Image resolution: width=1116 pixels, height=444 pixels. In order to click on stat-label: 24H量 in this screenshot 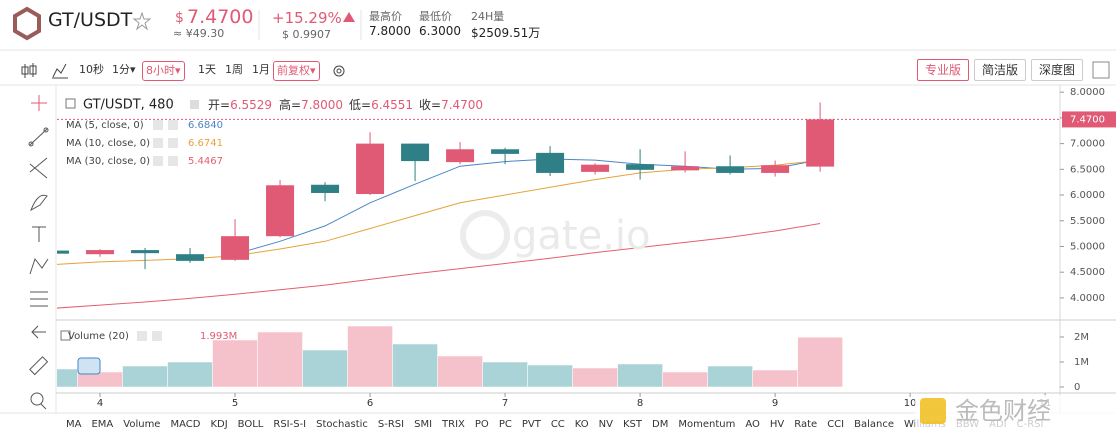, I will do `click(488, 16)`.